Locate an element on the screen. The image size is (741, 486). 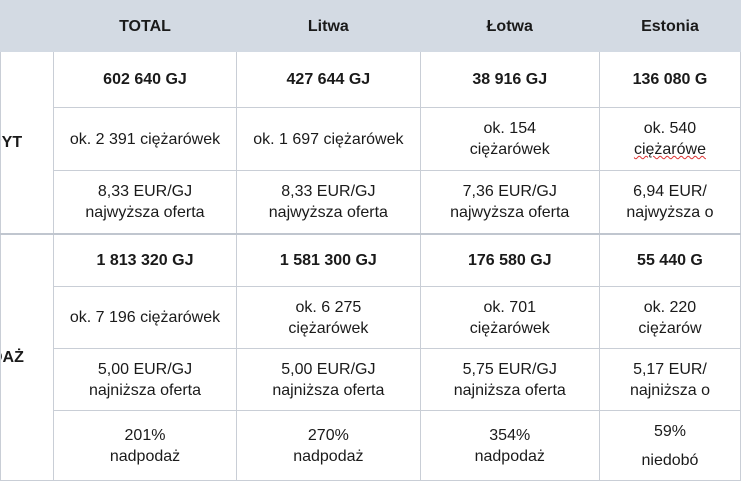
podaz-trucks-estonia: ok. 220 ciężarów is located at coordinates (669, 317).